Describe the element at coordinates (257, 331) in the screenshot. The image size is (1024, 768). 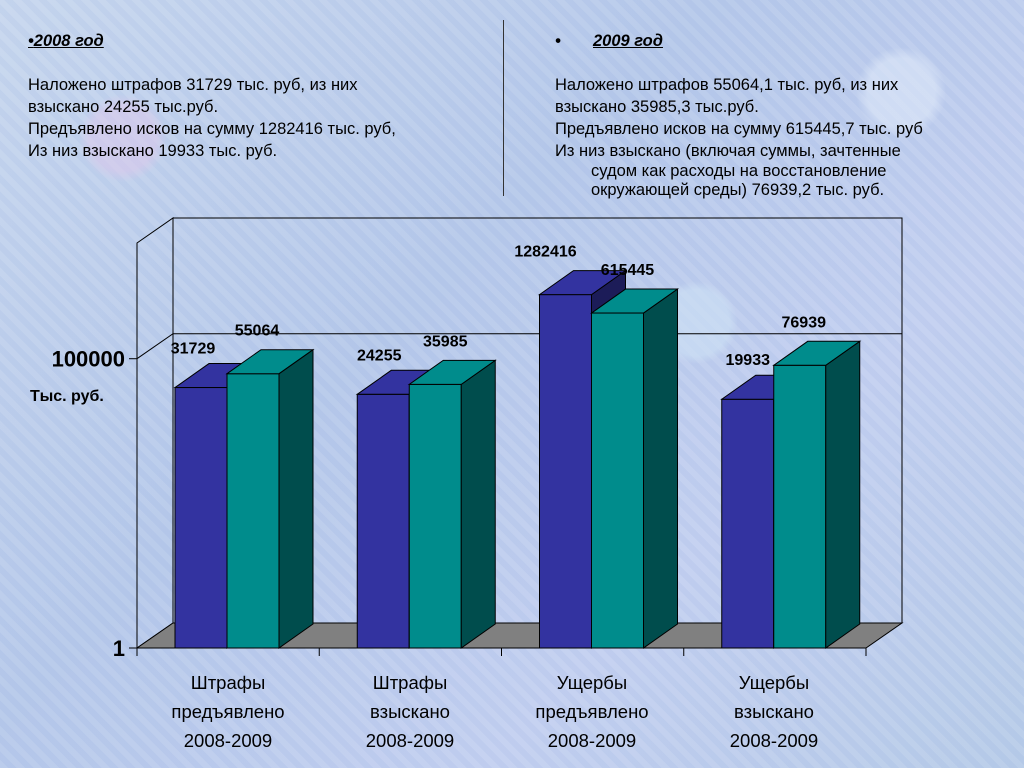
I see `data-label: 55064` at that location.